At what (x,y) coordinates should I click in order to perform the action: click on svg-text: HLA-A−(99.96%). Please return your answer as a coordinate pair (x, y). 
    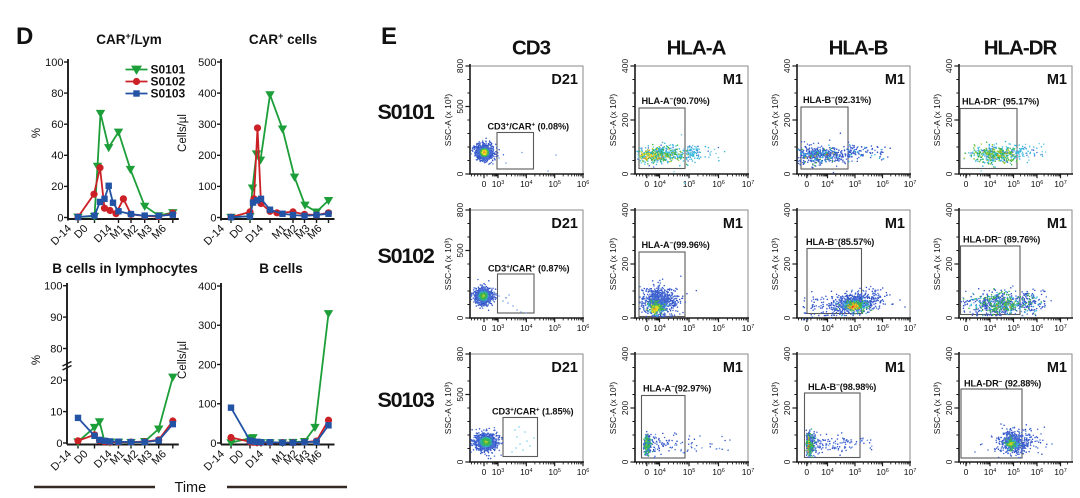
    Looking at the image, I should click on (676, 245).